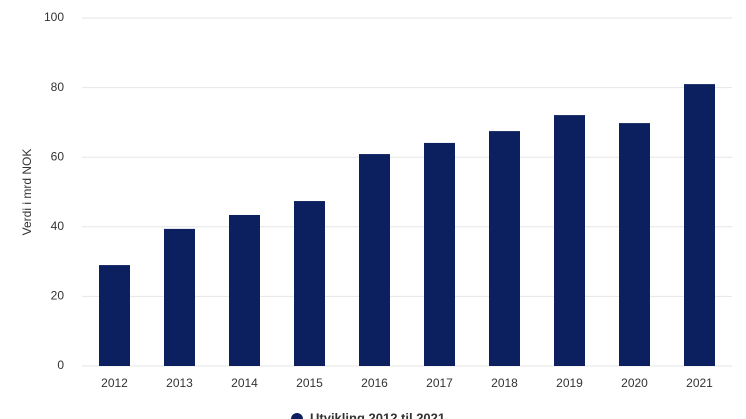 The width and height of the screenshot is (746, 419). I want to click on y-tick-label: 80, so click(58, 87).